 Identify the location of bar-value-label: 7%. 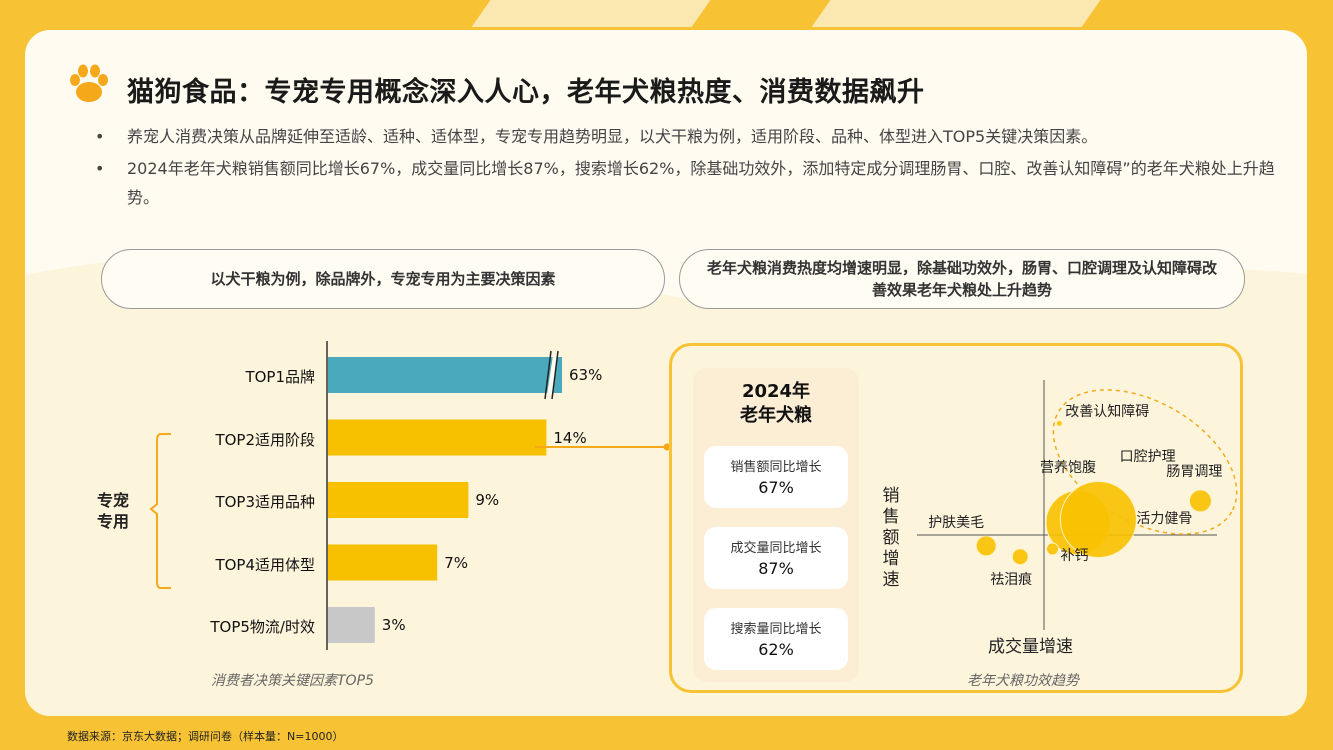
(456, 562).